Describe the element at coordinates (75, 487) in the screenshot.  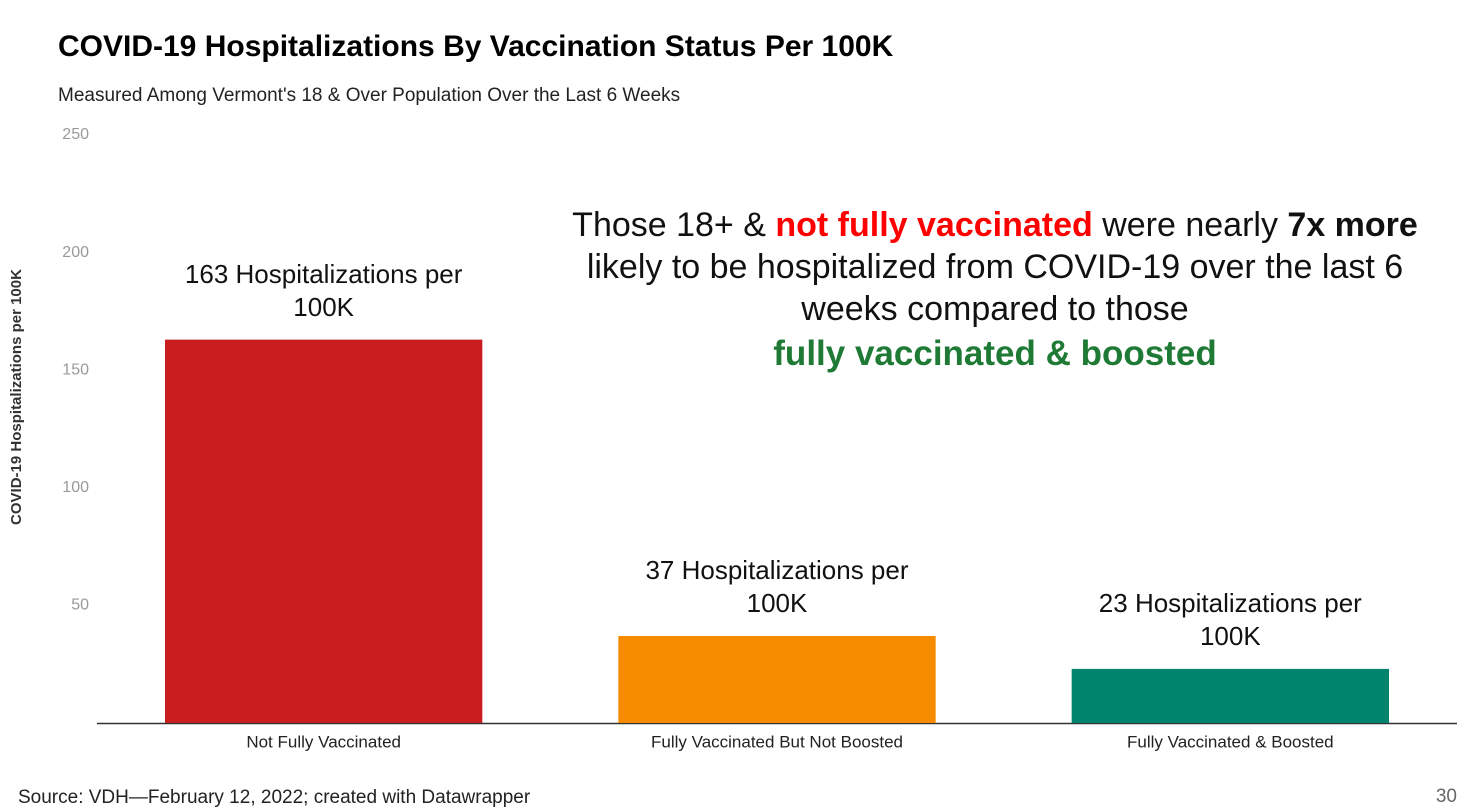
I see `y-tick-label: 100` at that location.